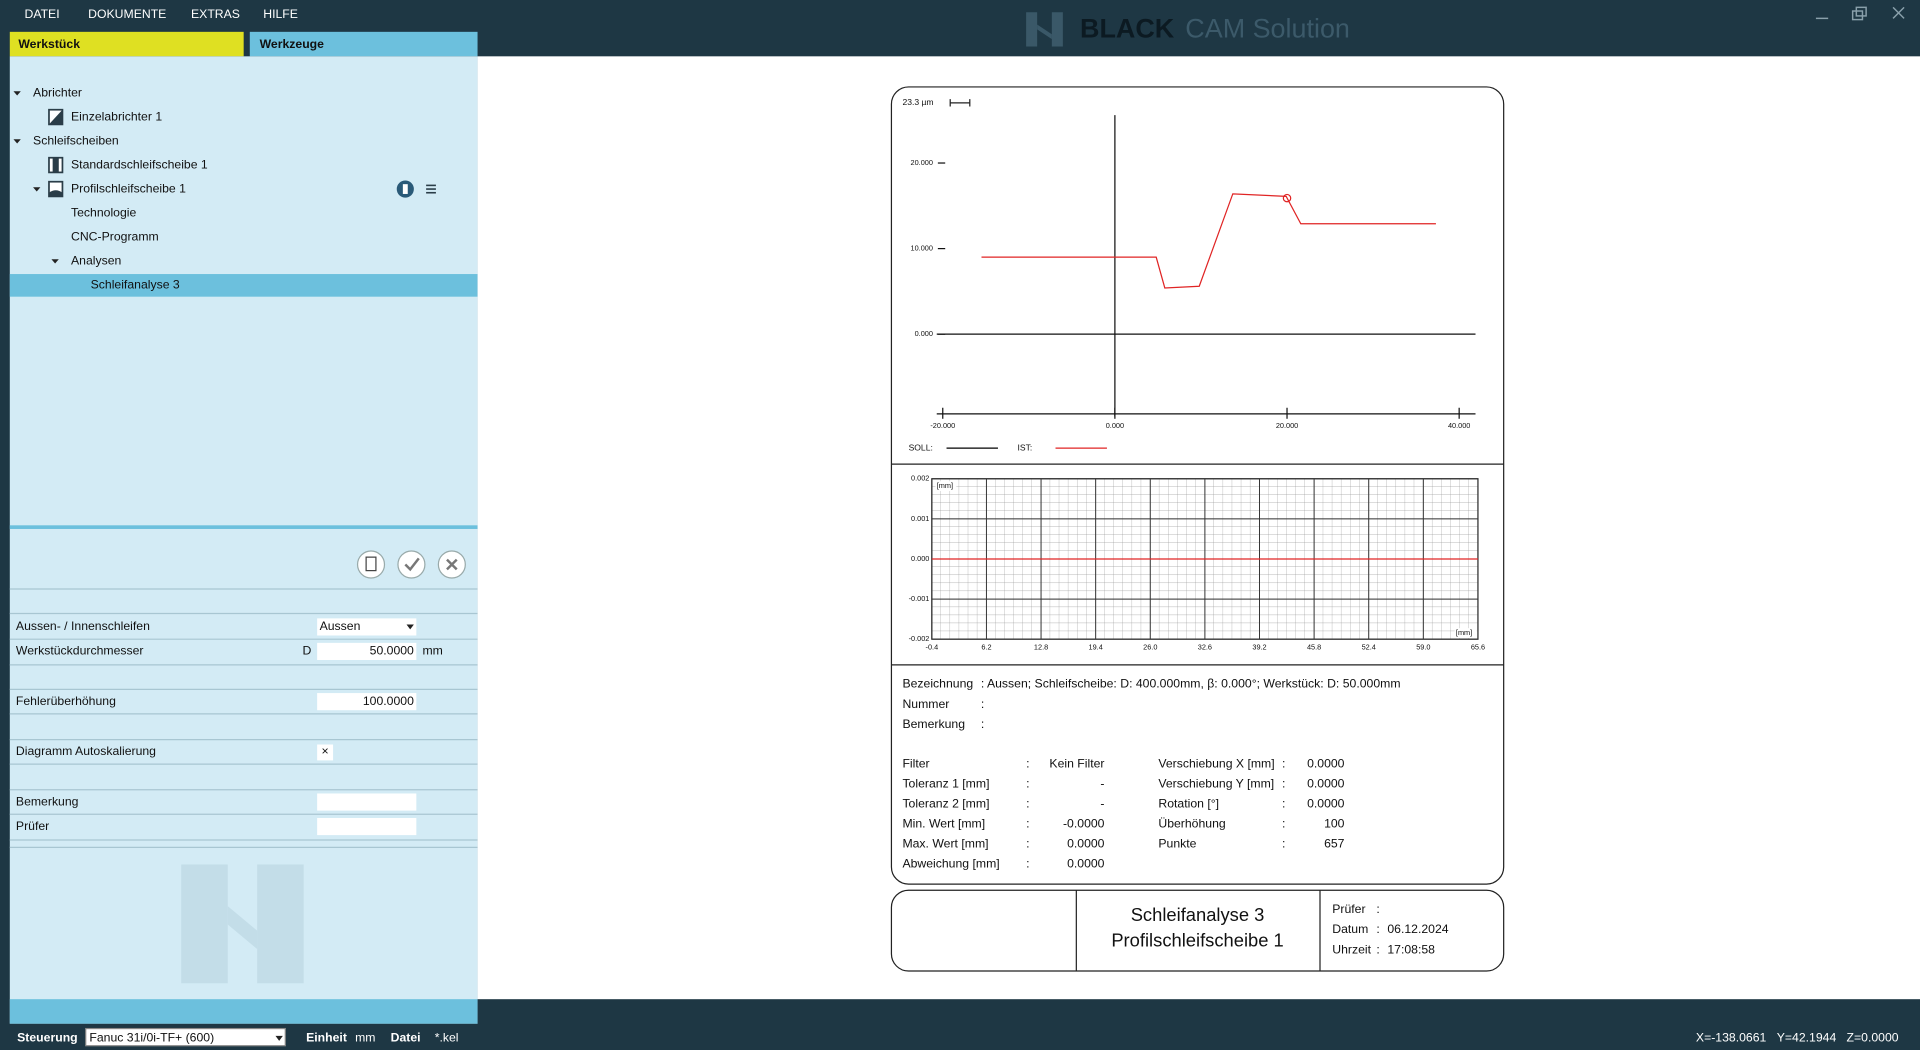 The height and width of the screenshot is (1050, 1920). I want to click on tab: Werkstück, so click(49, 44).